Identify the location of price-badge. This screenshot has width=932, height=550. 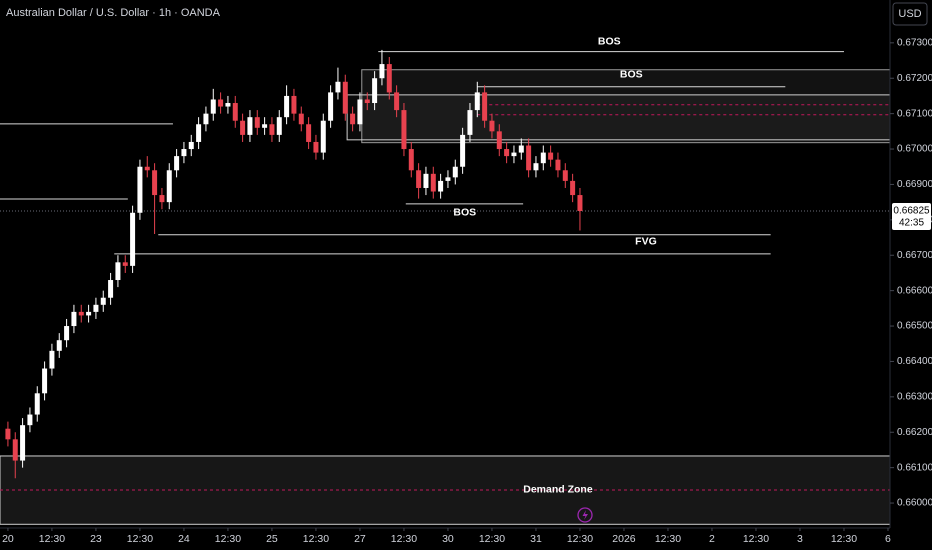
(911, 216).